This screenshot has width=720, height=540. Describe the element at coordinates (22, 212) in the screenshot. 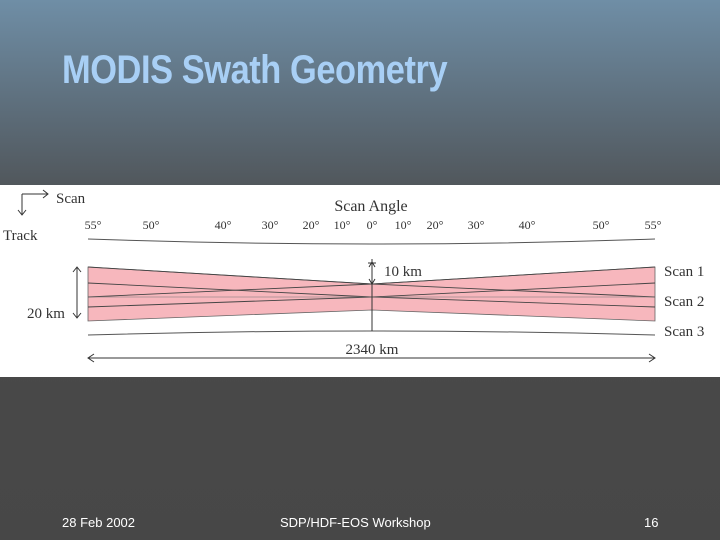

I see `track-arrowhead` at that location.